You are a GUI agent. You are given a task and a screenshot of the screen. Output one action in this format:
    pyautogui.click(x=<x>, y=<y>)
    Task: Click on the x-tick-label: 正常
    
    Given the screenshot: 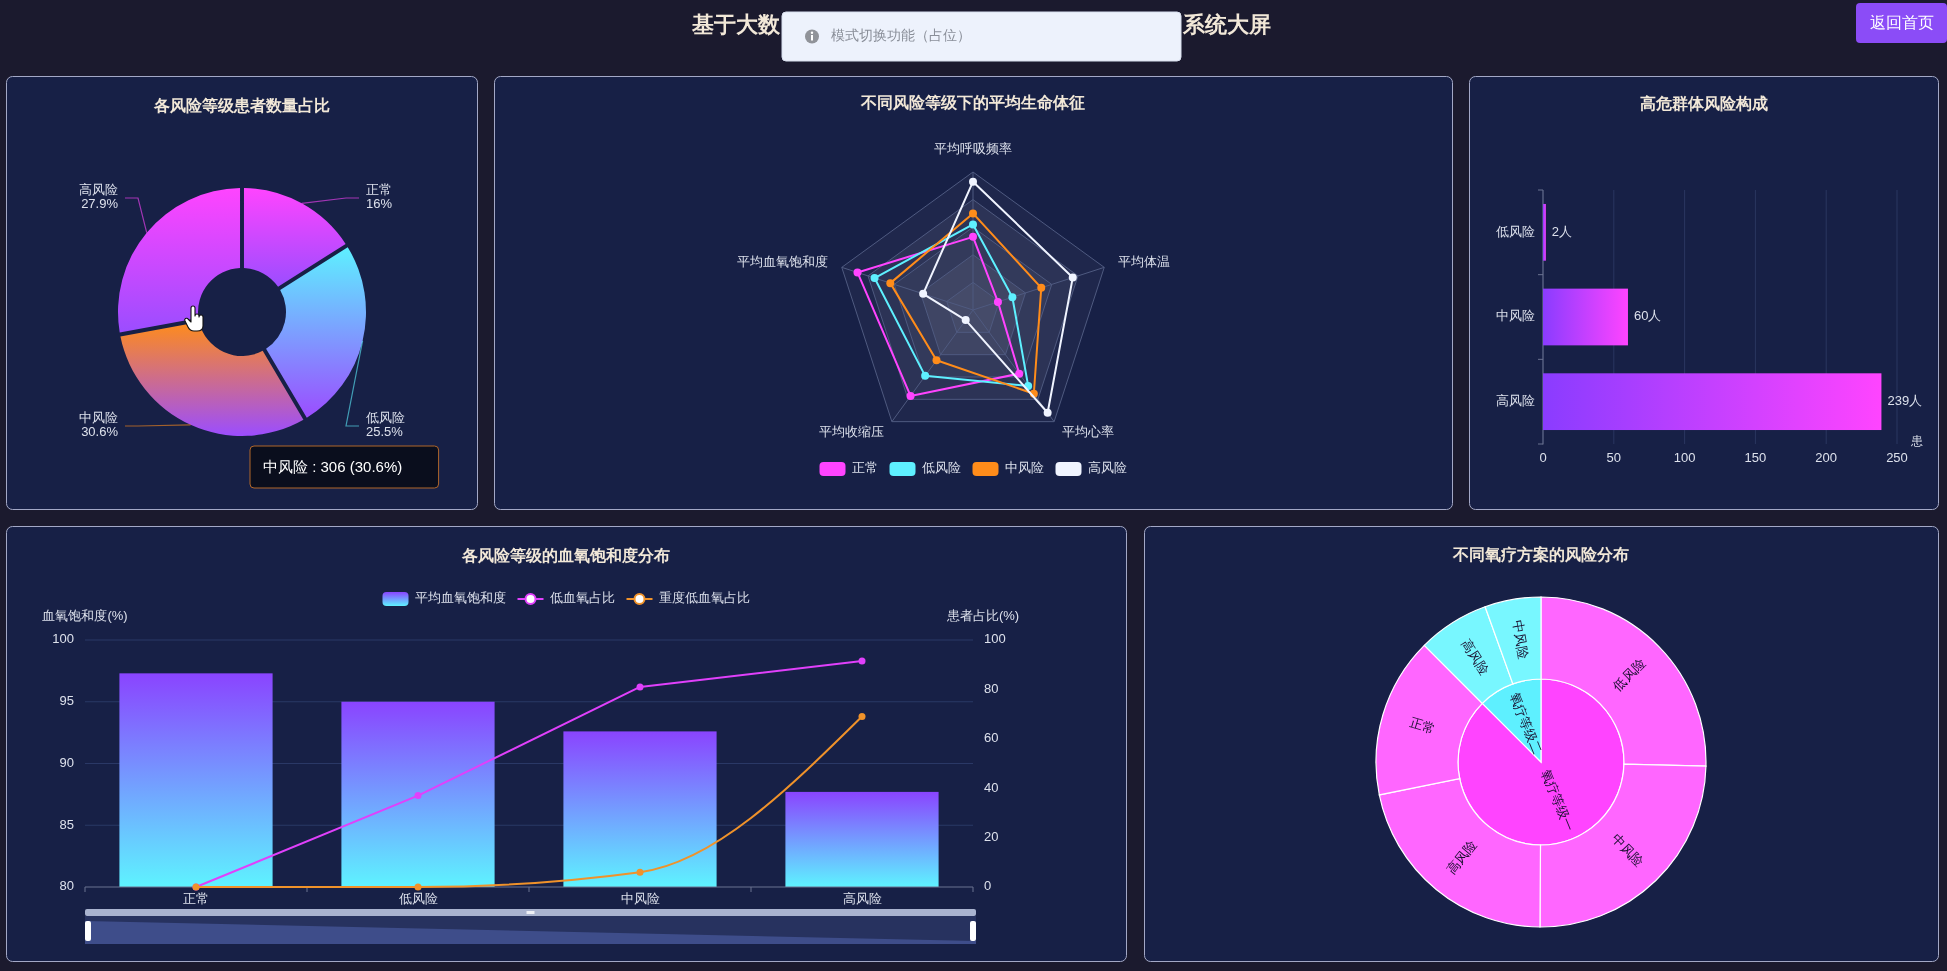 What is the action you would take?
    pyautogui.click(x=196, y=899)
    